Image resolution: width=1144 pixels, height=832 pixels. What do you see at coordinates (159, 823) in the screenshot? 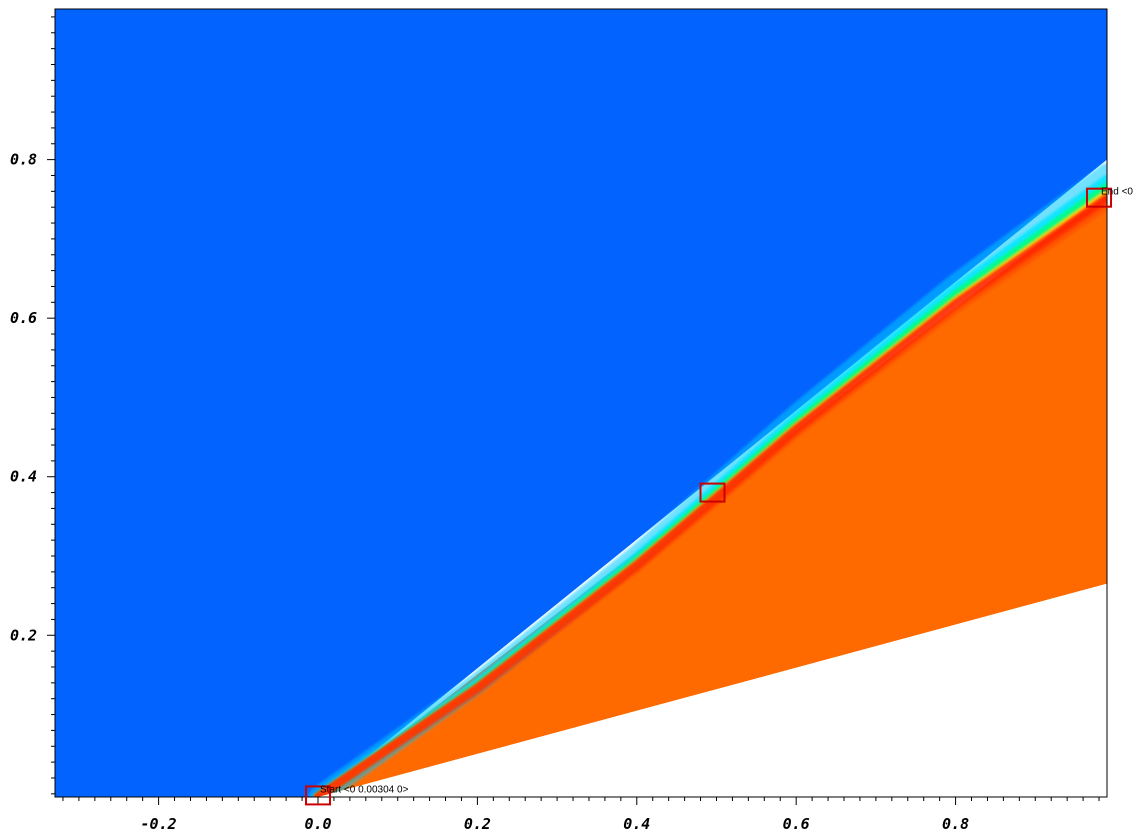
I see `x-tick-label: -0.2` at bounding box center [159, 823].